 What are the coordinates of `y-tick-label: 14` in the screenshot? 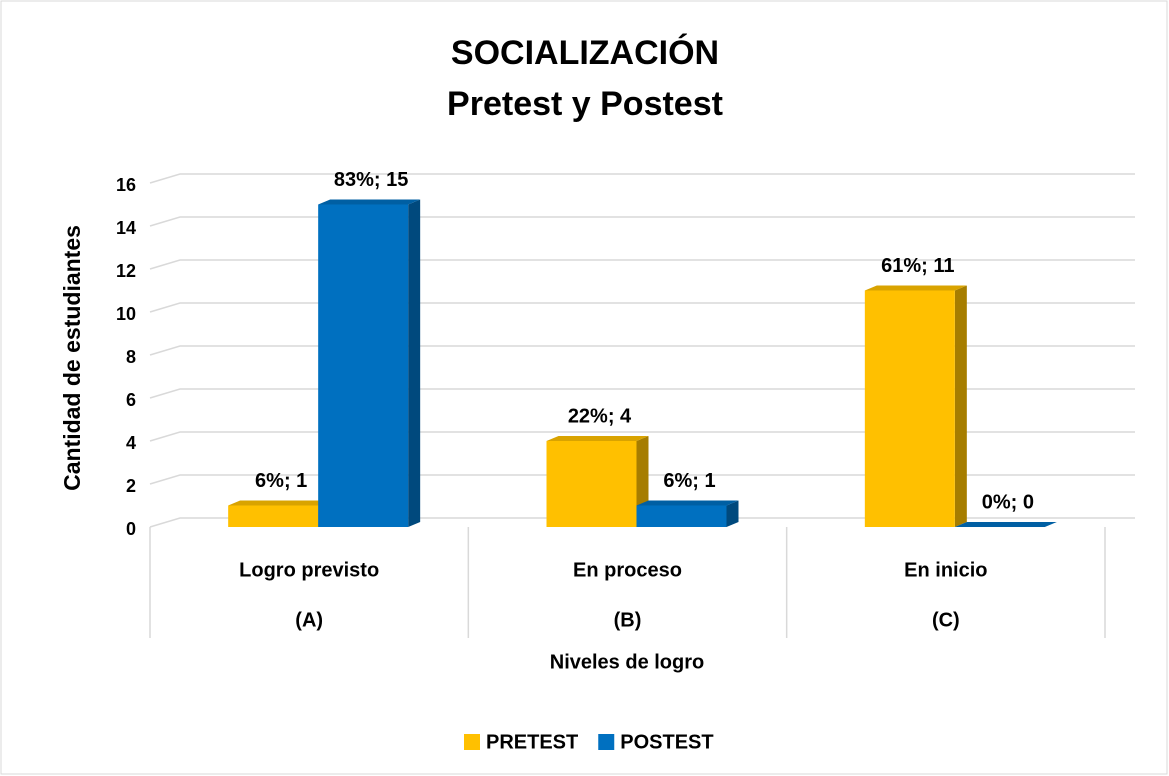 It's located at (126, 228).